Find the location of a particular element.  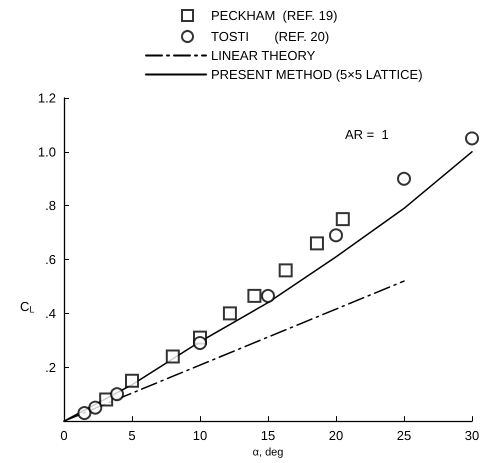

legend-label: PRESENT METHOD (5×5 LATTICE) is located at coordinates (317, 74).